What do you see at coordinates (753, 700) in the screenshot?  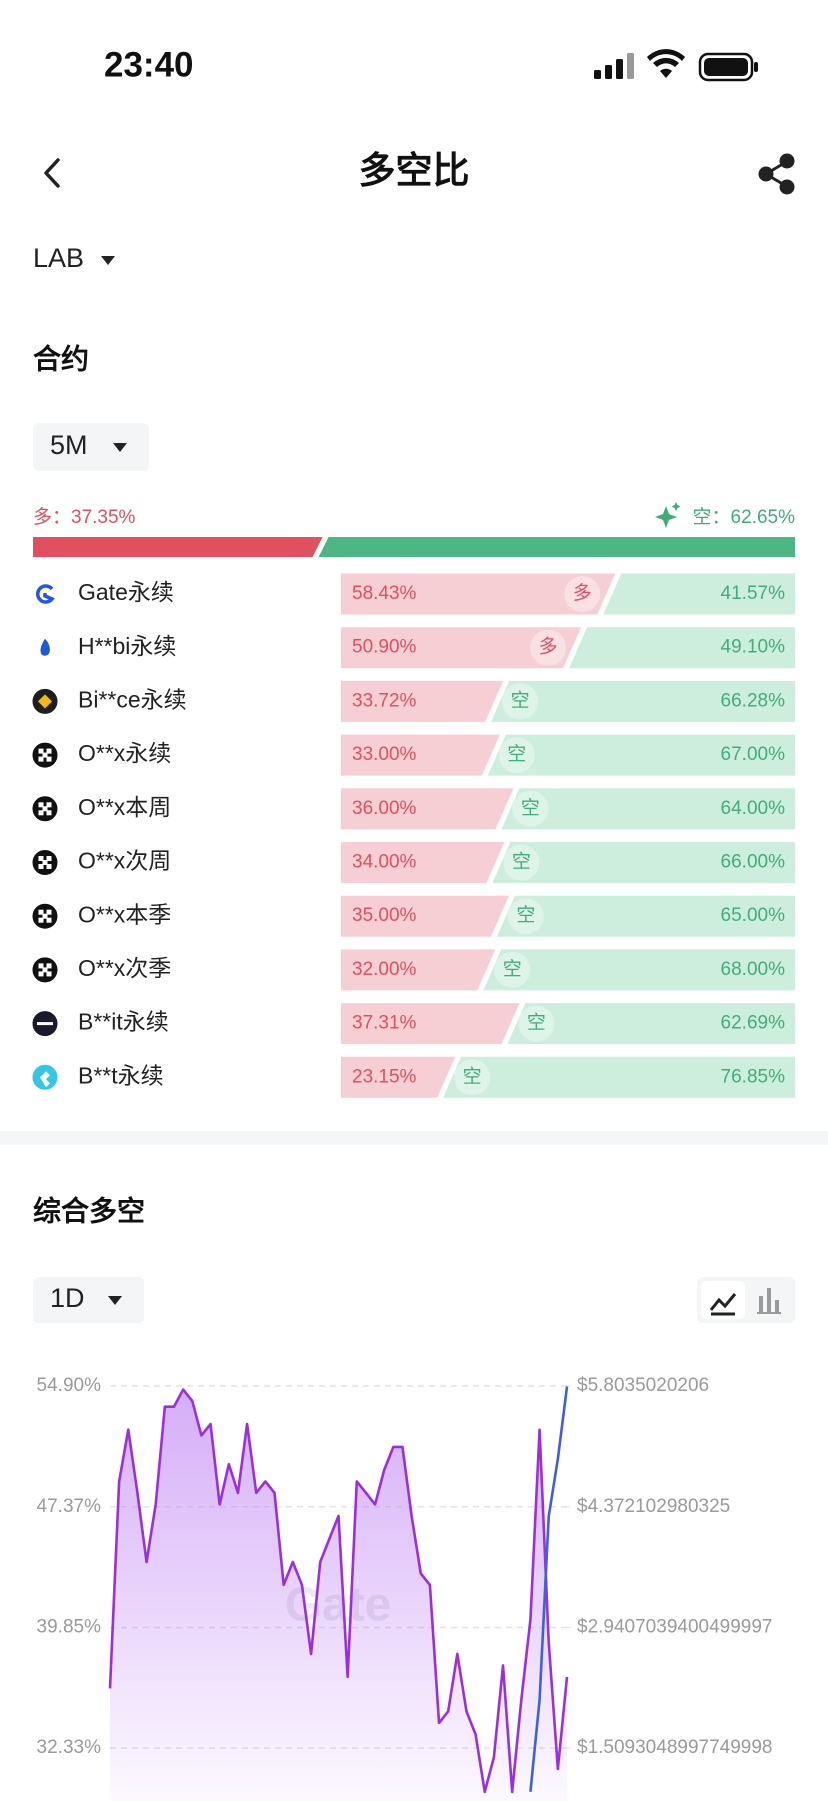 I see `short-value: 66.28%` at bounding box center [753, 700].